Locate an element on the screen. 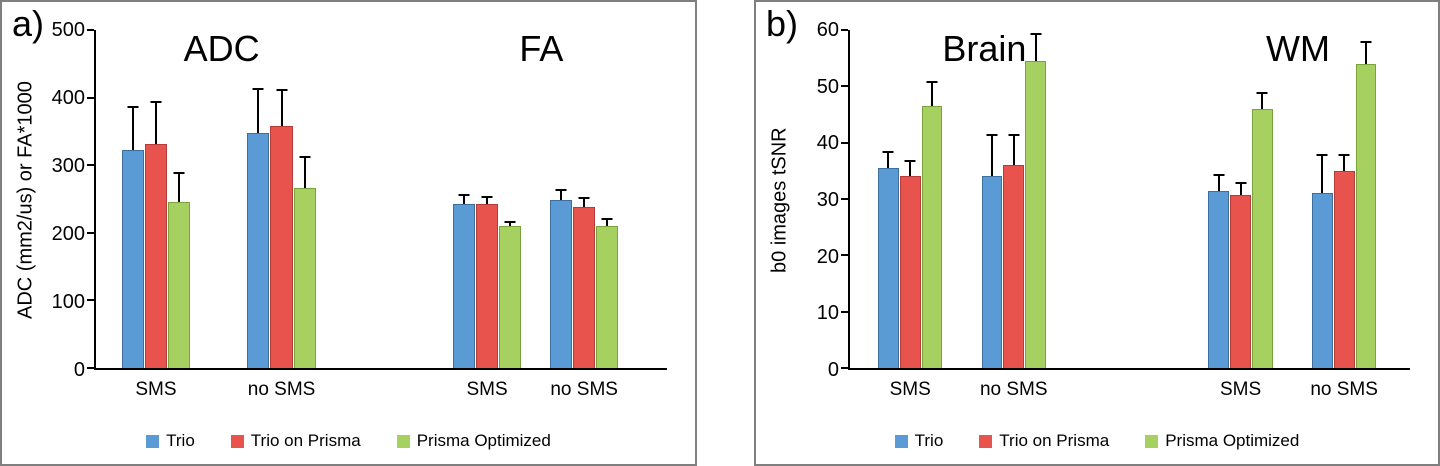 The width and height of the screenshot is (1440, 466). y-tick-label: 300 is located at coordinates (68, 166).